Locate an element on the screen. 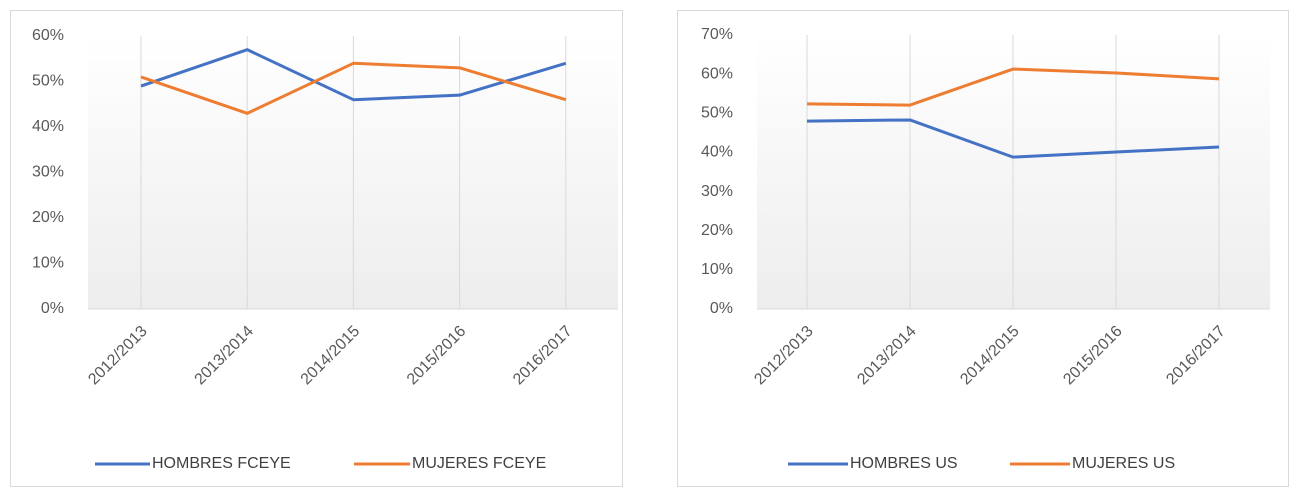  legend-label: HOMBRES US is located at coordinates (904, 463).